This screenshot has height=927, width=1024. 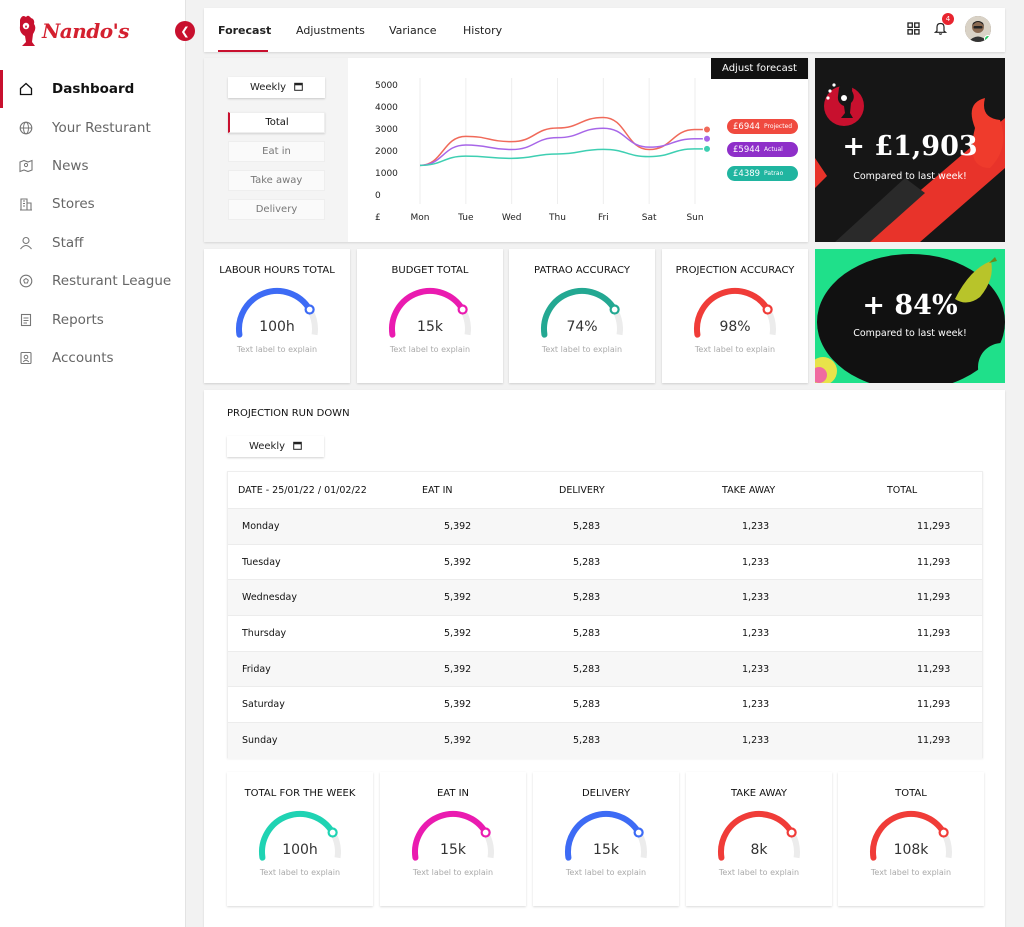 What do you see at coordinates (762, 126) in the screenshot?
I see `legend-pill-projected: £6944 Projected` at bounding box center [762, 126].